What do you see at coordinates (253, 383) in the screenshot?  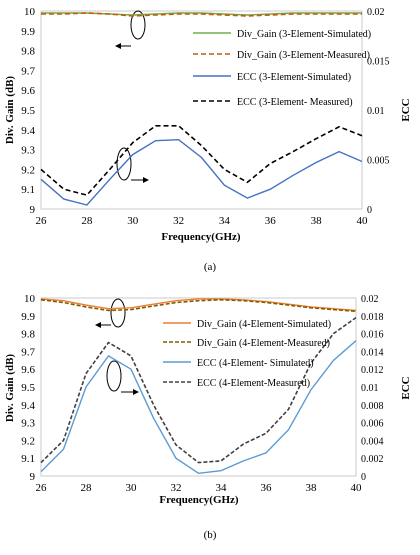 I see `legend-label: ECC (4-Element-Measured)` at bounding box center [253, 383].